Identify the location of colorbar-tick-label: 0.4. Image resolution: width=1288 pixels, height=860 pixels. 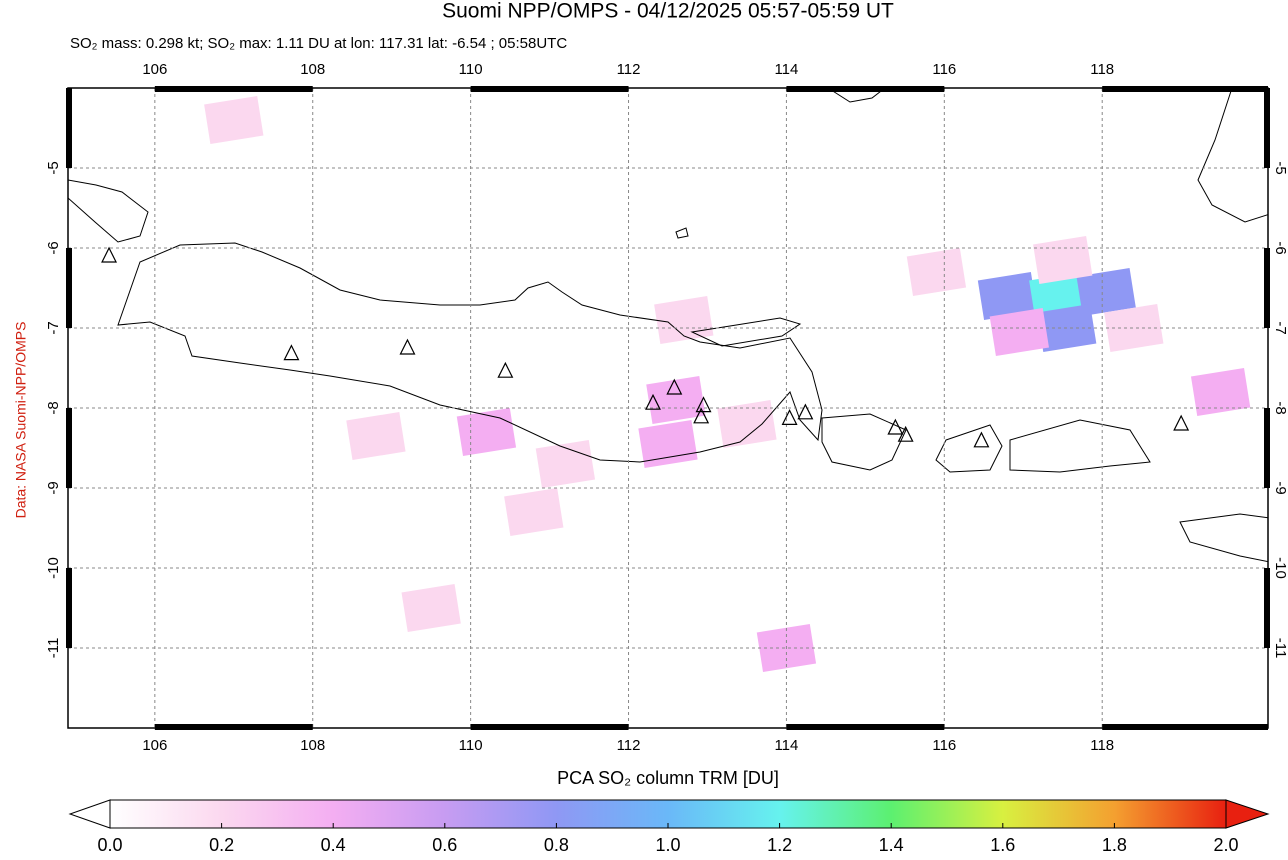
(333, 845).